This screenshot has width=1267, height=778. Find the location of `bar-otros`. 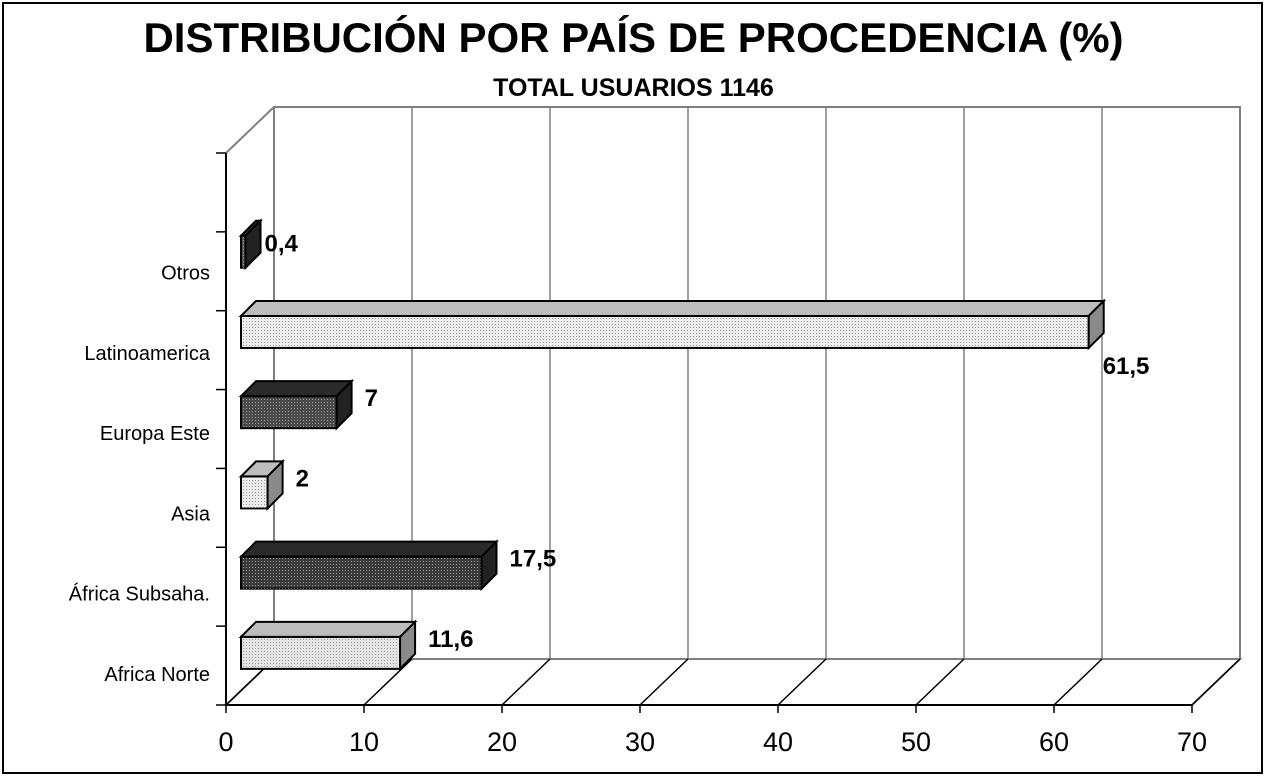

bar-otros is located at coordinates (250, 244).